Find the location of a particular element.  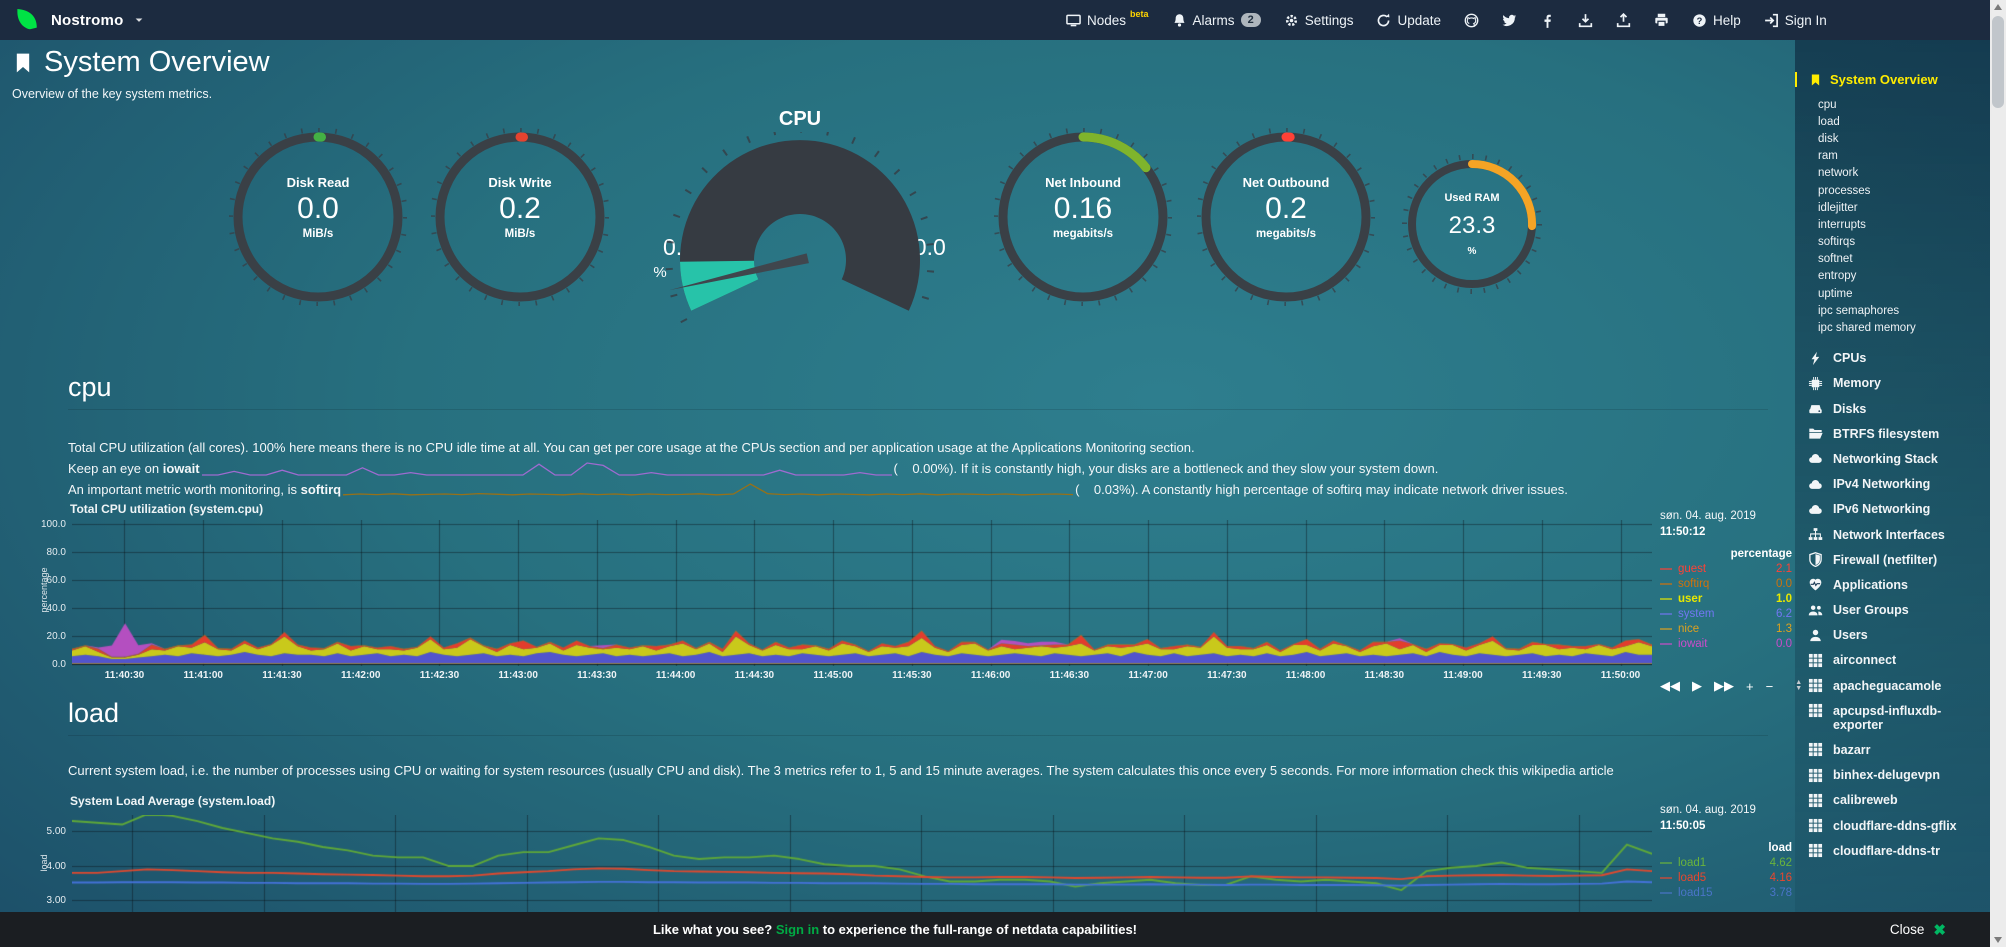

sidebar-item-system-overview: System Overview is located at coordinates (1892, 79).